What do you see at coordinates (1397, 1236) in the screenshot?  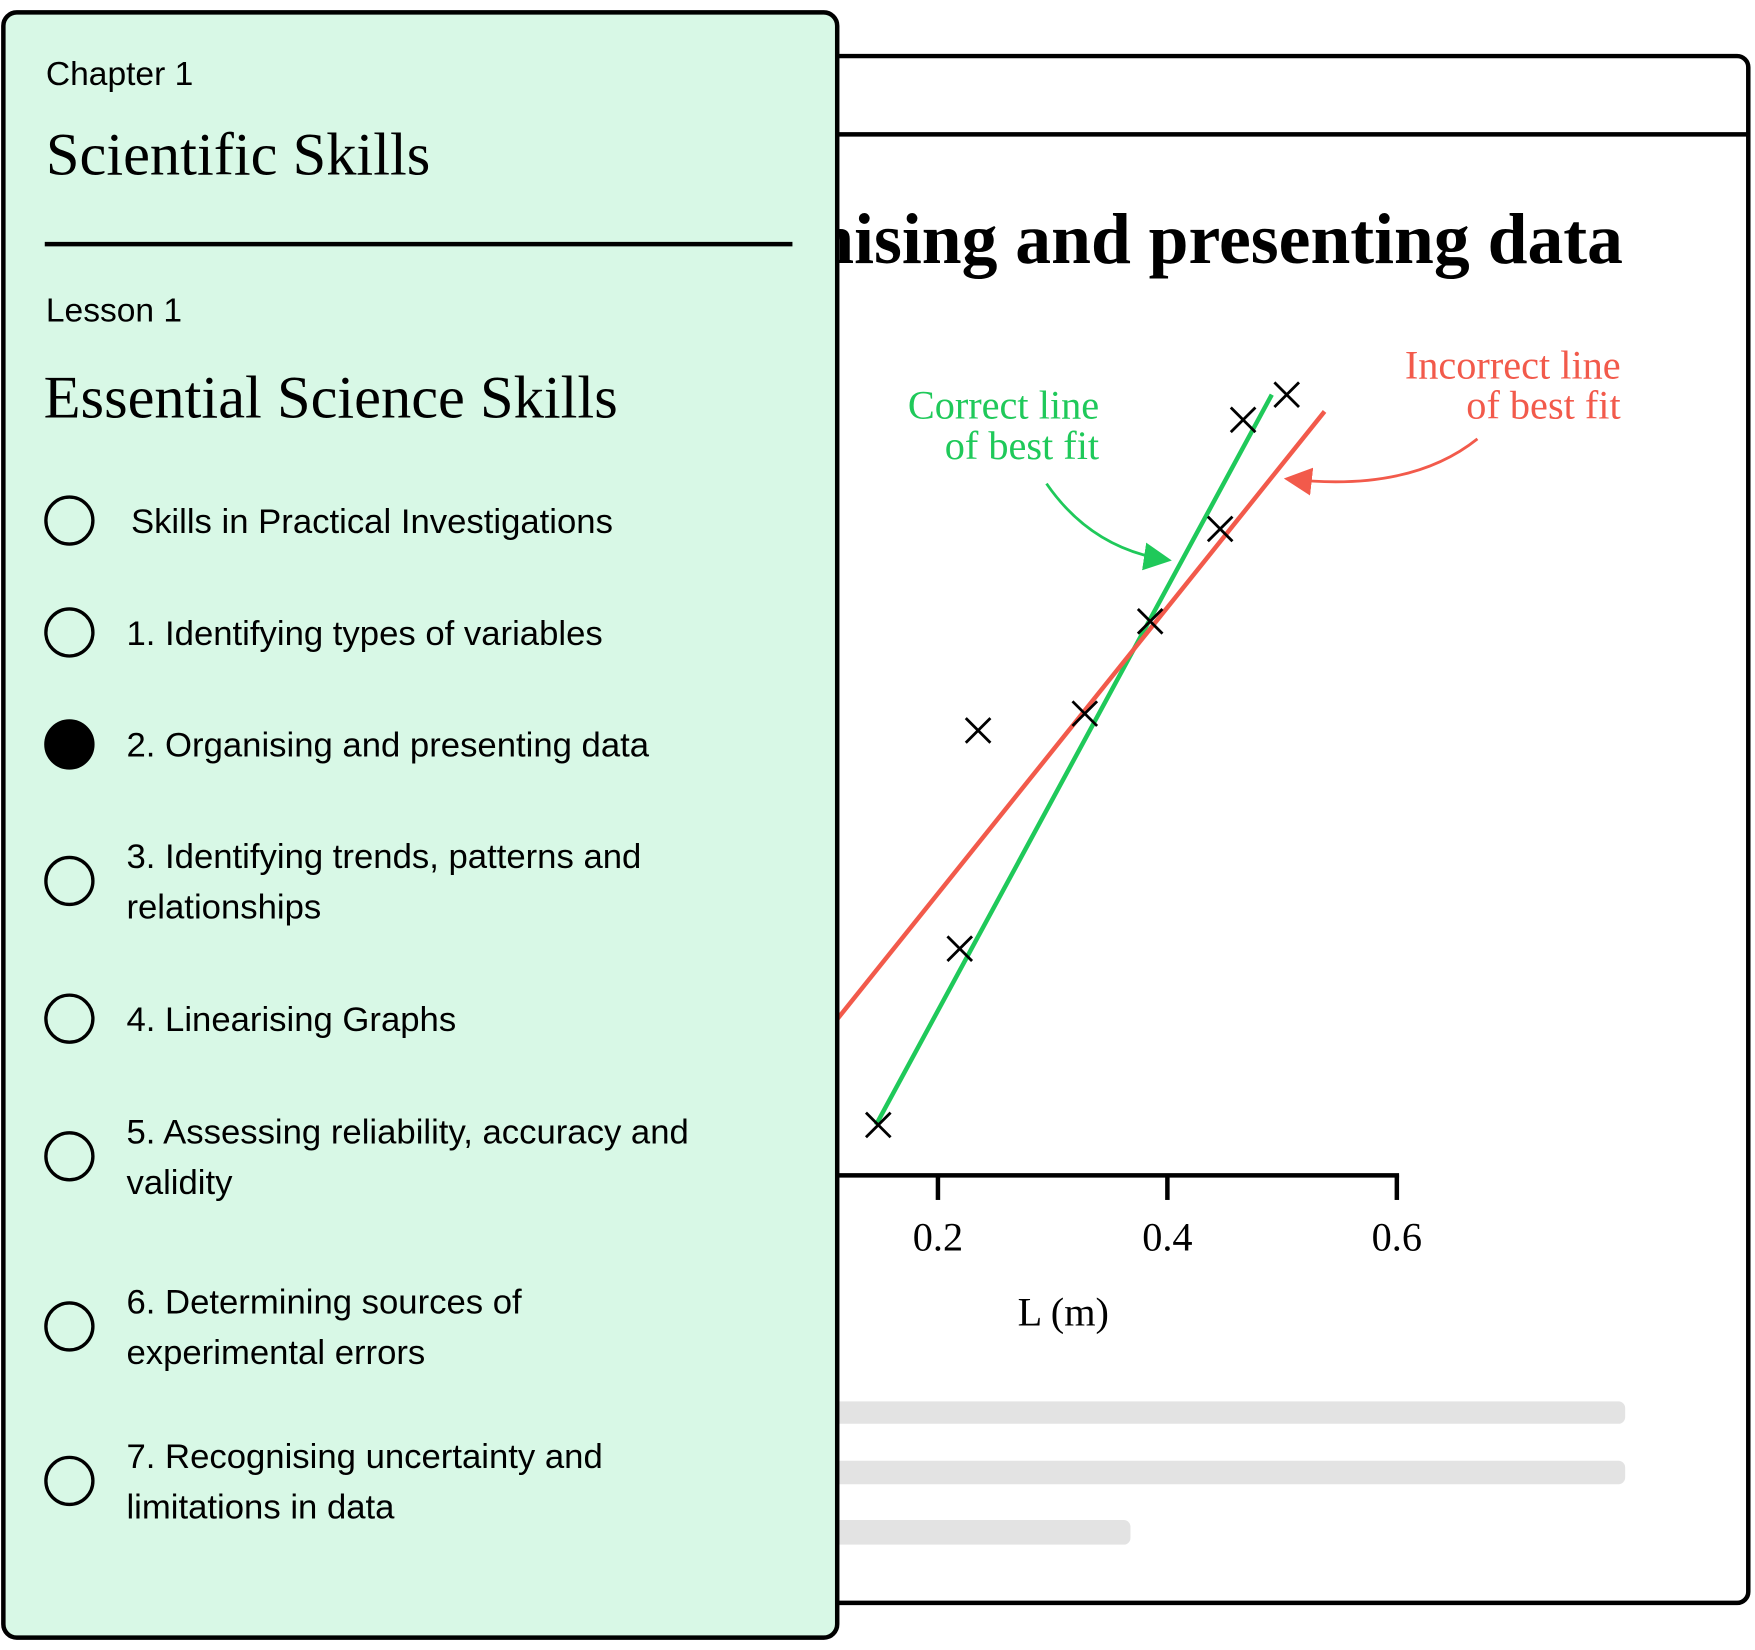 I see `x-tick-label: 0.6` at bounding box center [1397, 1236].